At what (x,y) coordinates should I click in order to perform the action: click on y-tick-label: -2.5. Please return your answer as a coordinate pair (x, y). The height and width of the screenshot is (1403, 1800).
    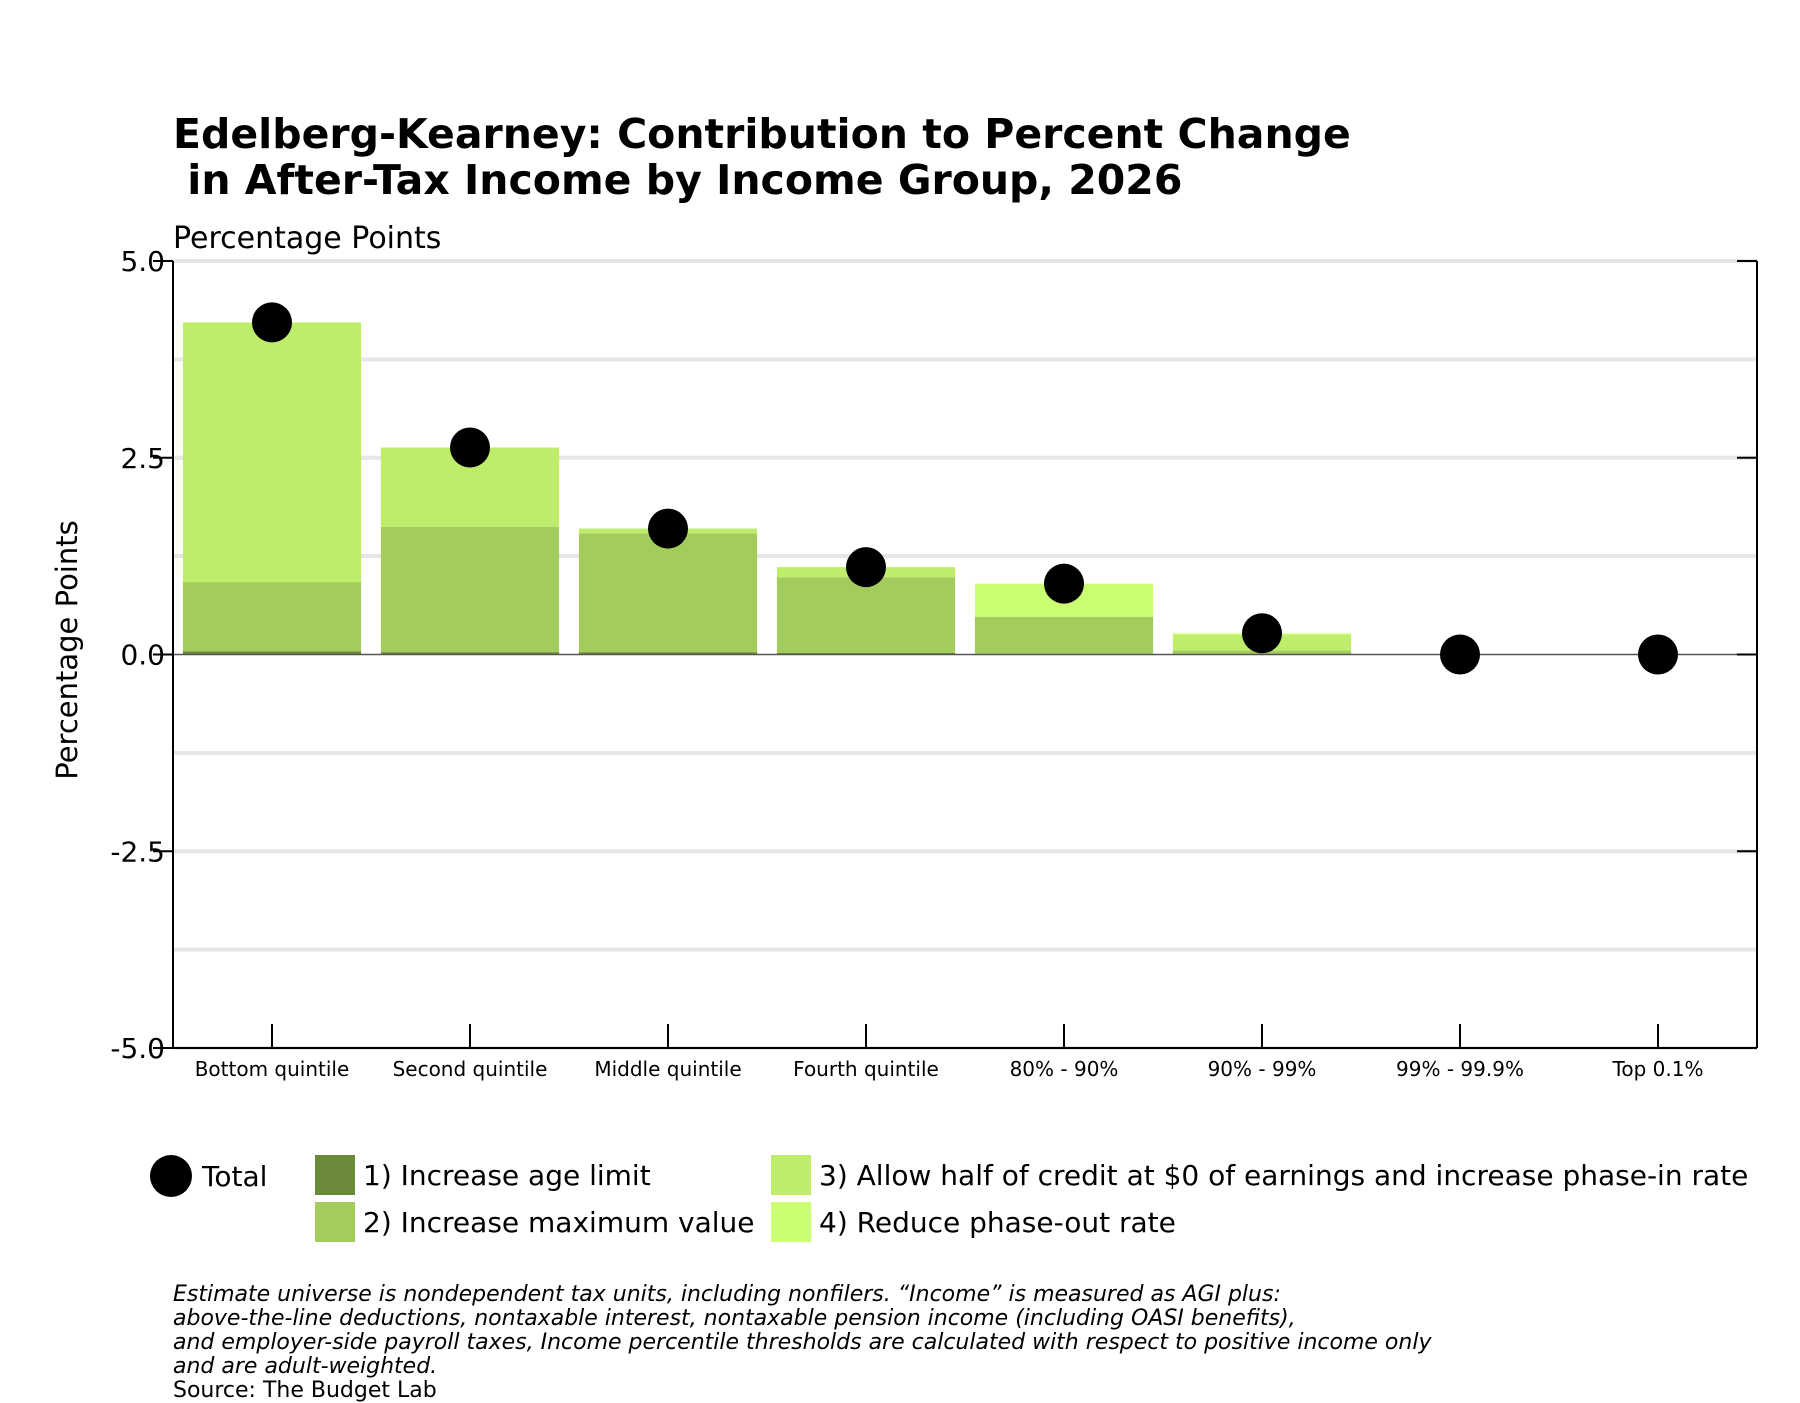
    Looking at the image, I should click on (137, 851).